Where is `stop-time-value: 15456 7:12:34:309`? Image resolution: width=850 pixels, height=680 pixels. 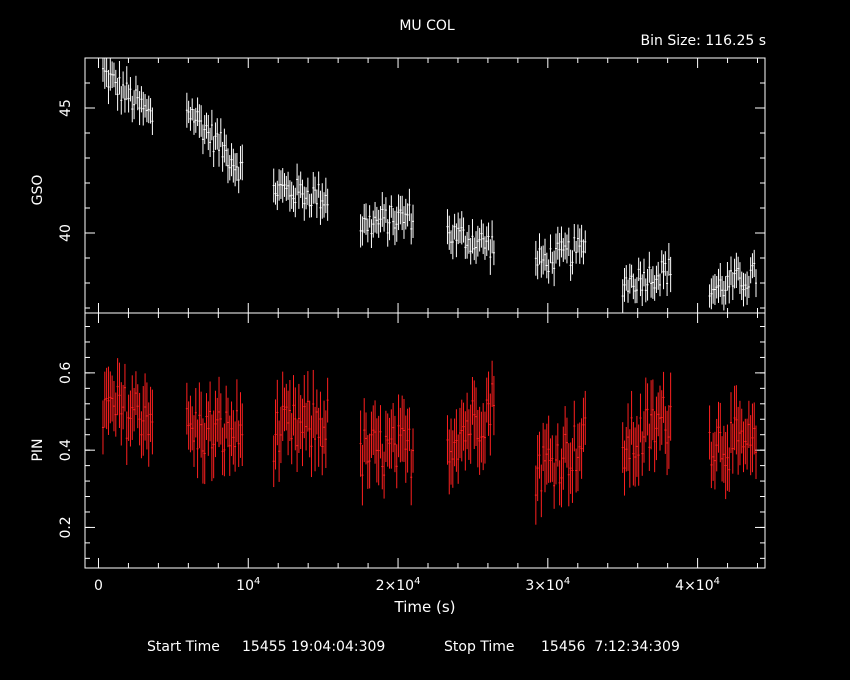 stop-time-value: 15456 7:12:34:309 is located at coordinates (610, 647).